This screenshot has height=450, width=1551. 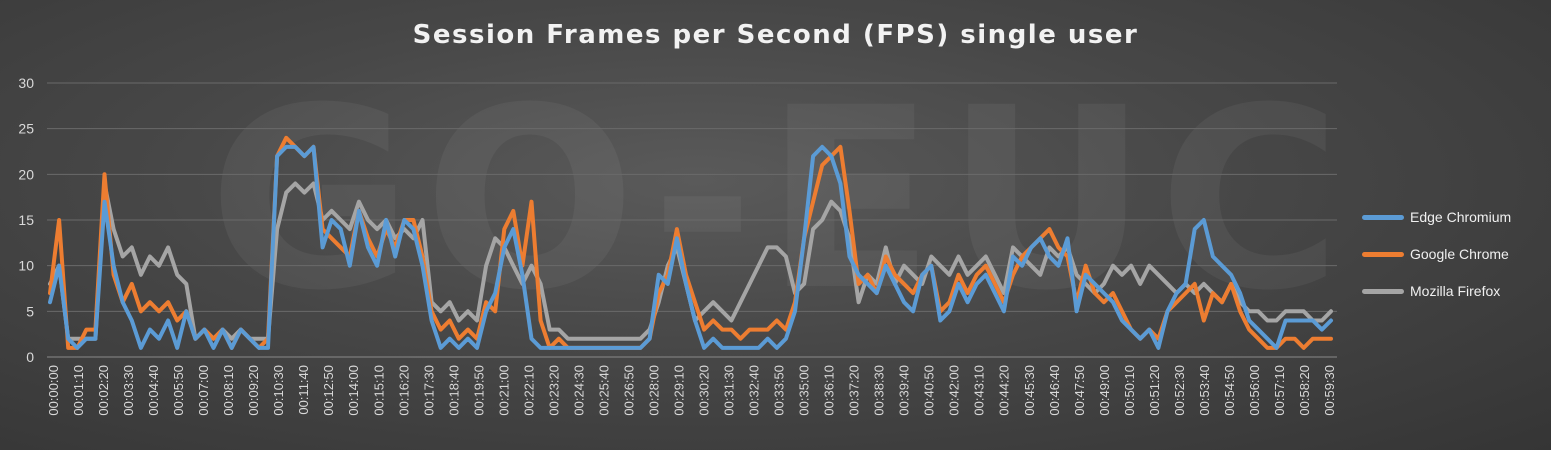 What do you see at coordinates (553, 390) in the screenshot?
I see `x-tick-label: 00:23:20` at bounding box center [553, 390].